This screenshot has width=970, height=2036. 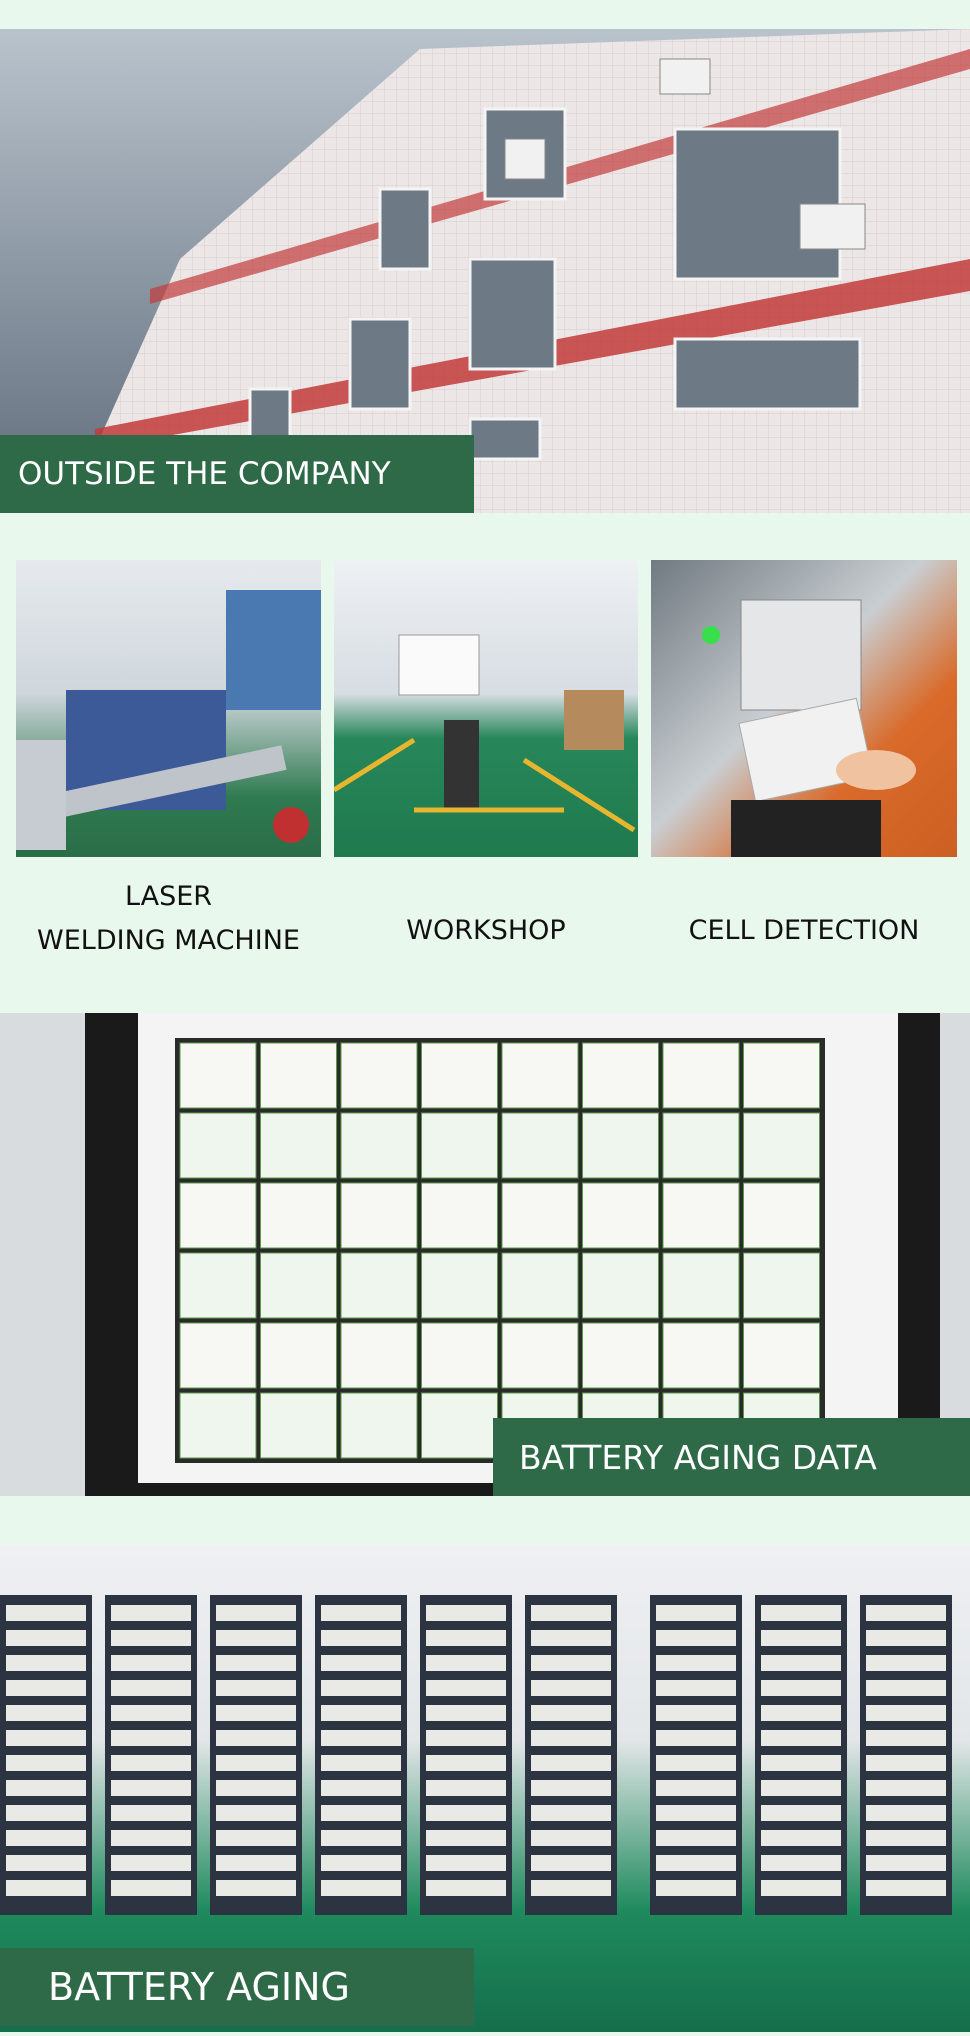 I want to click on machine-illustration, so click(x=168, y=720).